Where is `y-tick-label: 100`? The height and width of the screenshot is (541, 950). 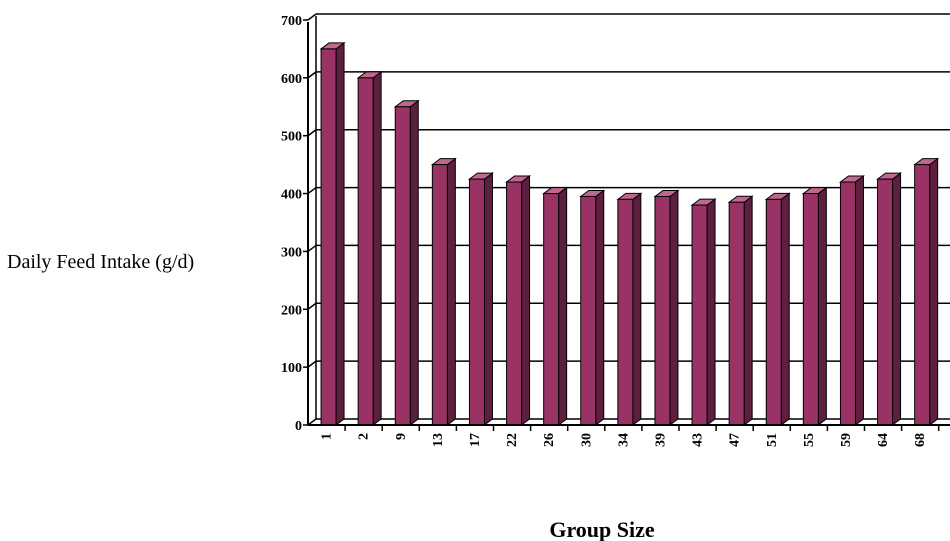
y-tick-label: 100 is located at coordinates (291, 368).